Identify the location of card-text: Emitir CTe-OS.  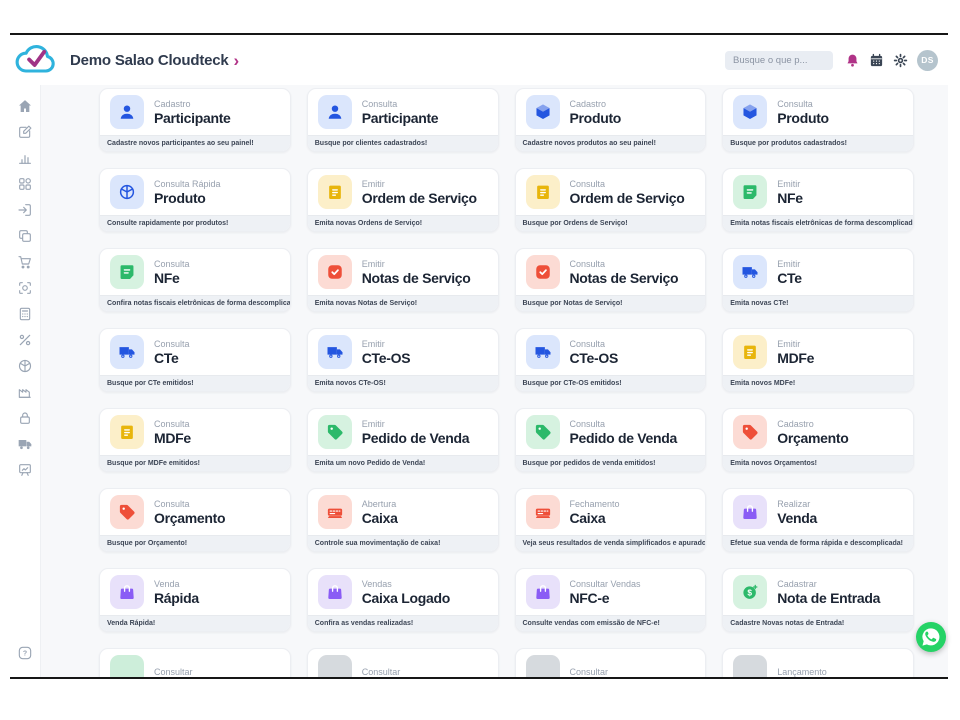
(386, 352).